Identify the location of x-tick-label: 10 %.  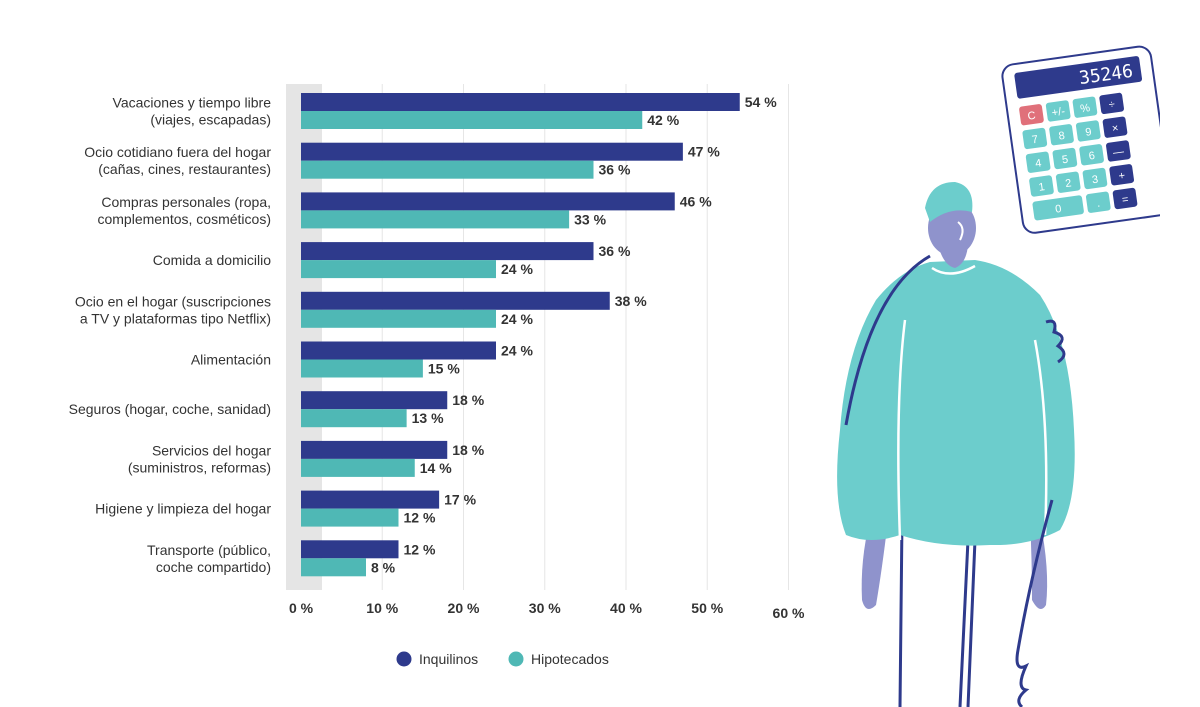
(382, 608).